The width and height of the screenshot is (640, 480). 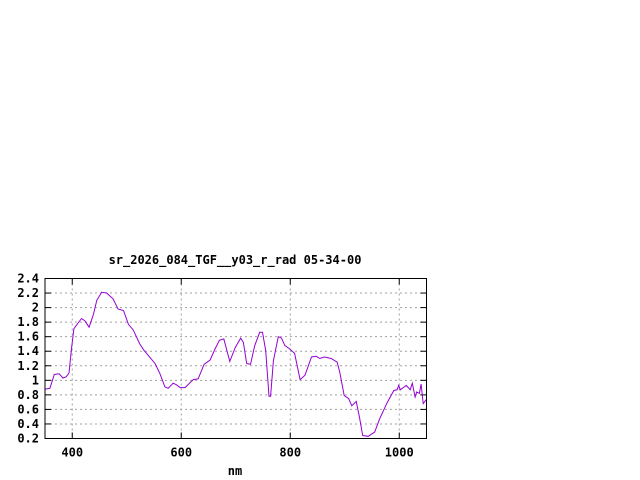 I want to click on y-tick-label: 1.2, so click(x=28, y=366).